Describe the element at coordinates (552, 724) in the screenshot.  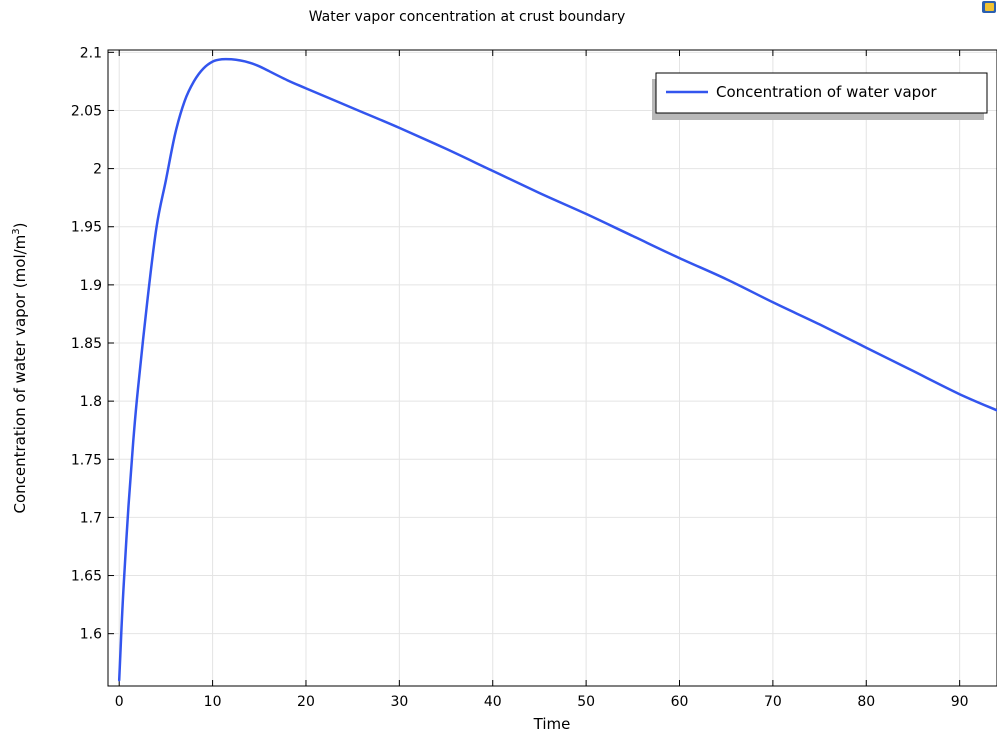
I see `x-axis-label: Time` at that location.